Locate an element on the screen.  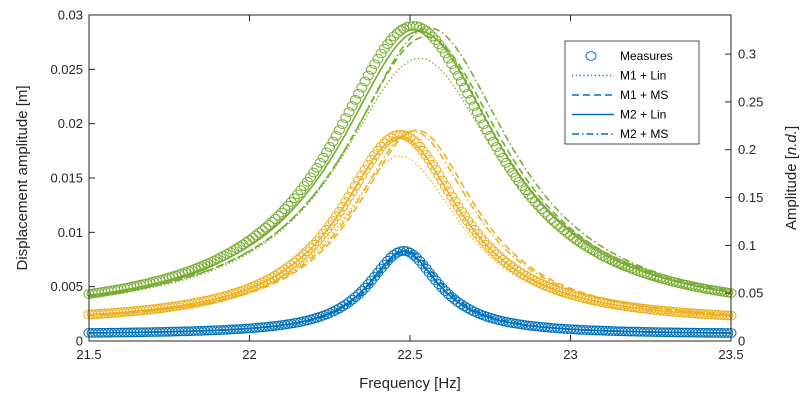
legend-item: M1 + Lin is located at coordinates (619, 76).